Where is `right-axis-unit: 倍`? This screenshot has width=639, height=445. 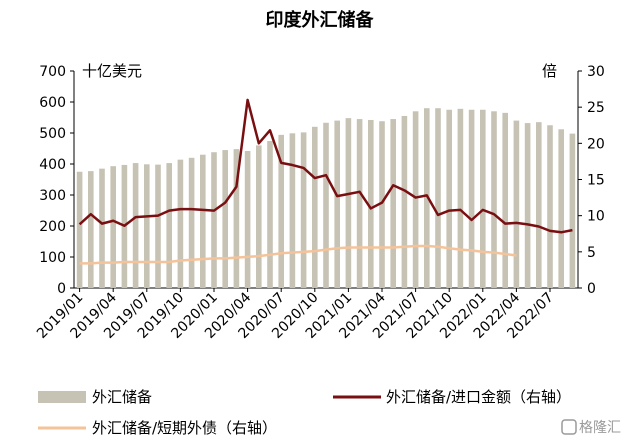
right-axis-unit: 倍 is located at coordinates (549, 71).